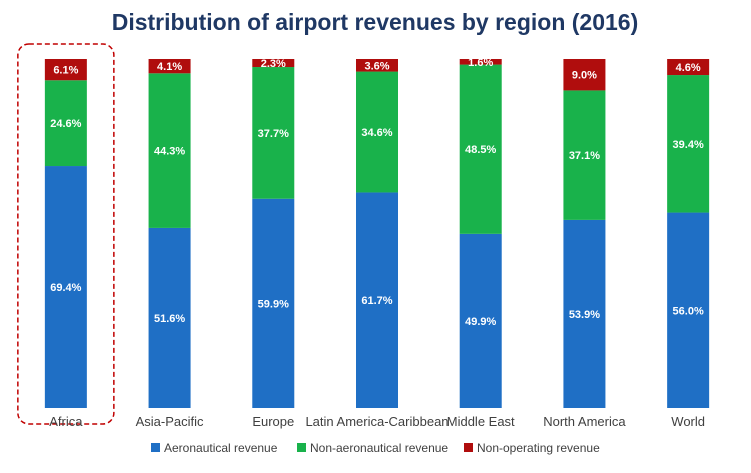  I want to click on data-label-non-aeronautical-revenue-asia-pacific: 44.3%, so click(169, 152).